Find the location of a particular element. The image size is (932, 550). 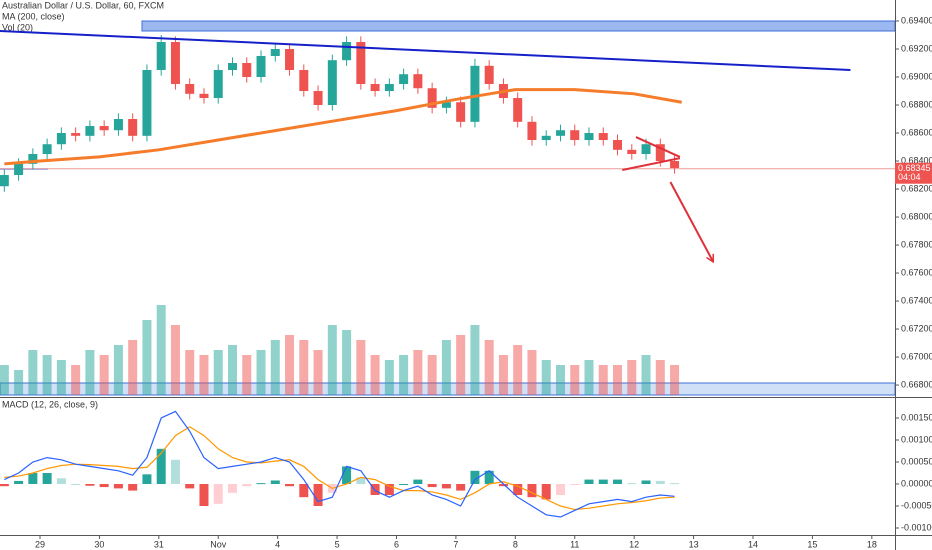

y-tick-label: -0.00050 is located at coordinates (916, 505).